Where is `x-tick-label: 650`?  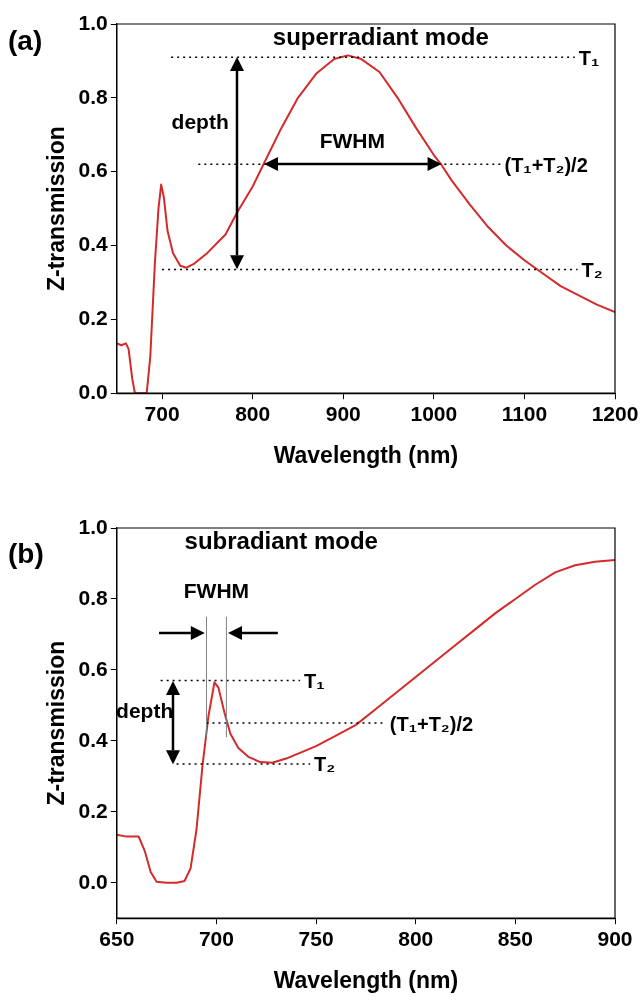 x-tick-label: 650 is located at coordinates (117, 938).